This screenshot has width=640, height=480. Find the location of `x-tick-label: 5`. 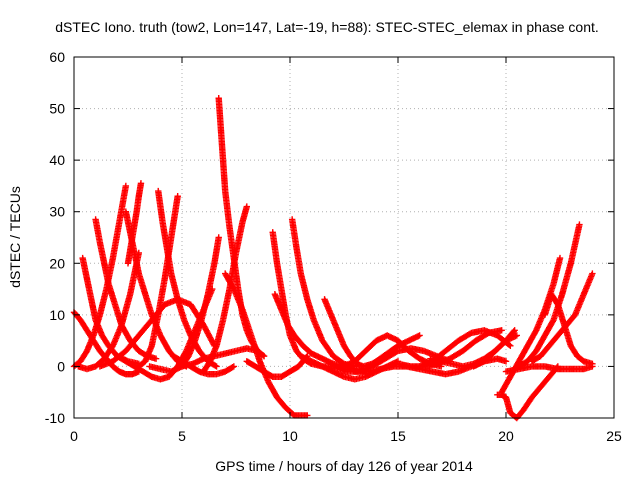

x-tick-label: 5 is located at coordinates (182, 436).